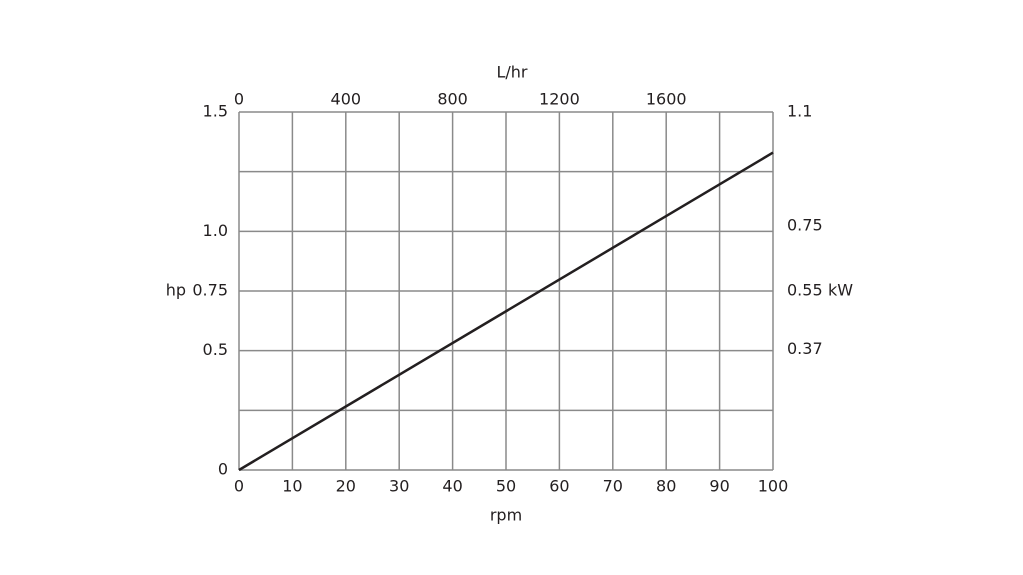 This screenshot has width=1023, height=575. What do you see at coordinates (666, 486) in the screenshot?
I see `x-tick-label: 80` at bounding box center [666, 486].